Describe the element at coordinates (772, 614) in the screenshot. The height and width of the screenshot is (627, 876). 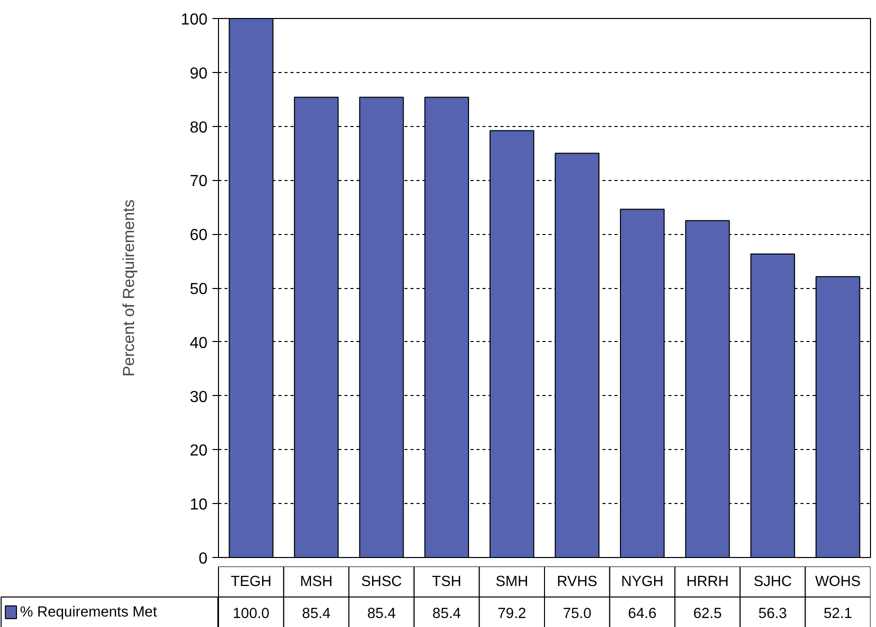
I see `data-label: 56.3` at that location.